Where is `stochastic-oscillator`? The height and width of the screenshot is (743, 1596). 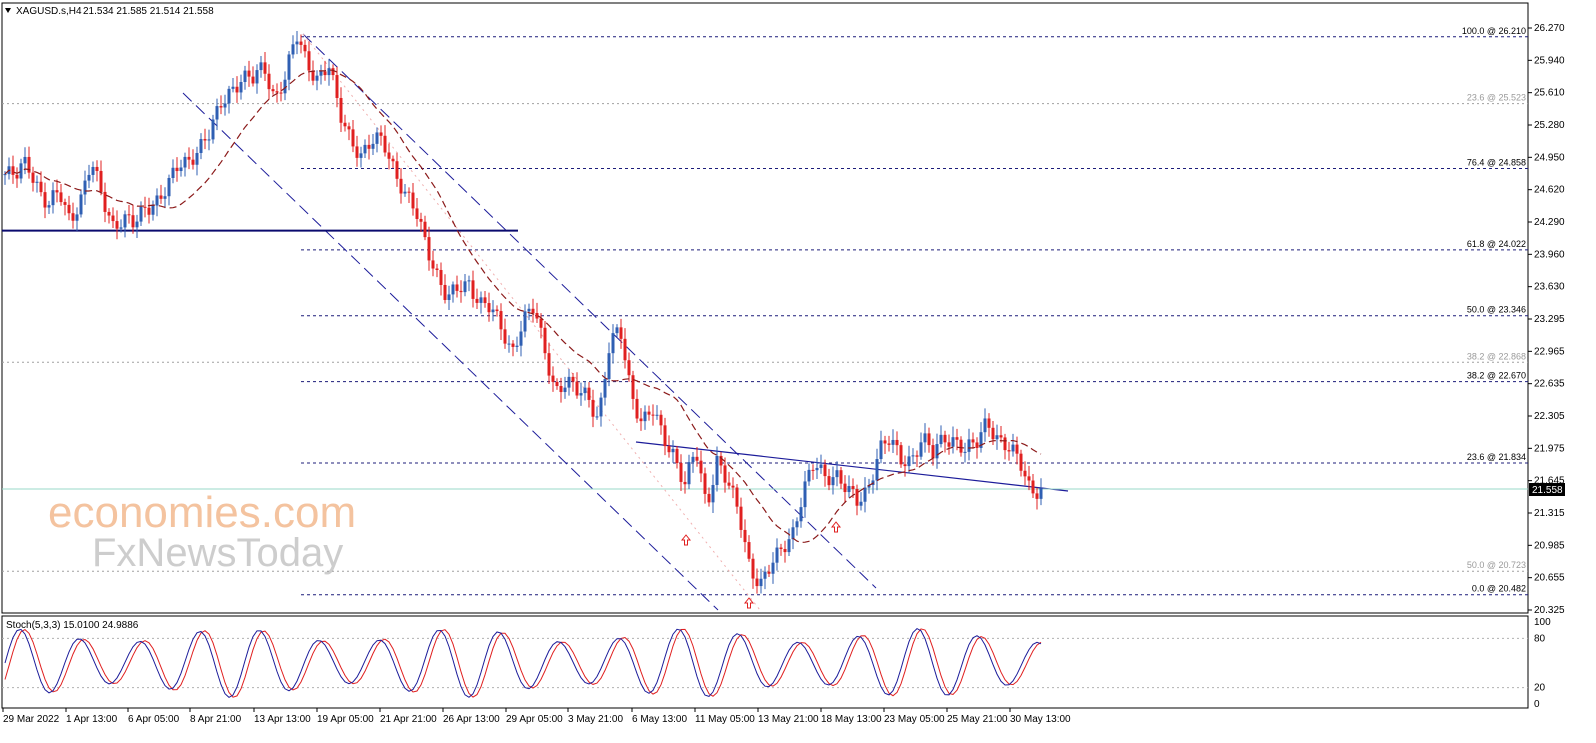
stochastic-oscillator is located at coordinates (765, 663).